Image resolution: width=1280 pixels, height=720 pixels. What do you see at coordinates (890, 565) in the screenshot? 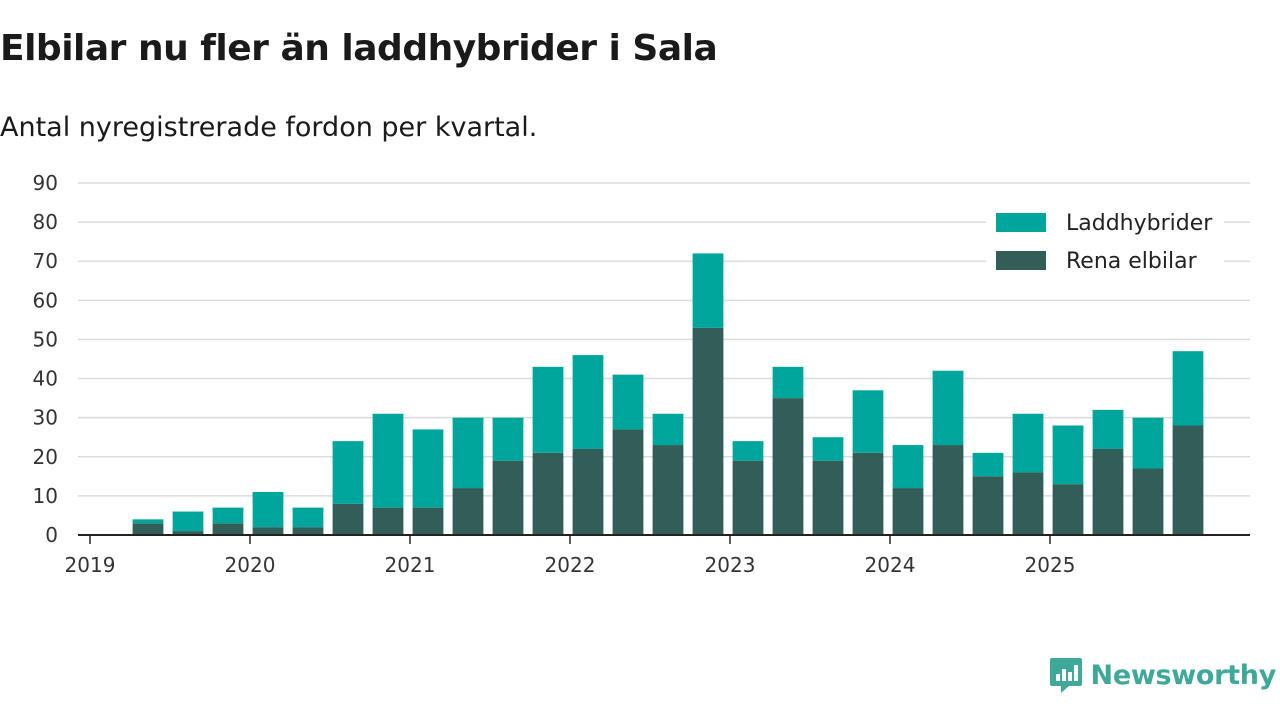
I see `x-tick-label: 2024` at bounding box center [890, 565].